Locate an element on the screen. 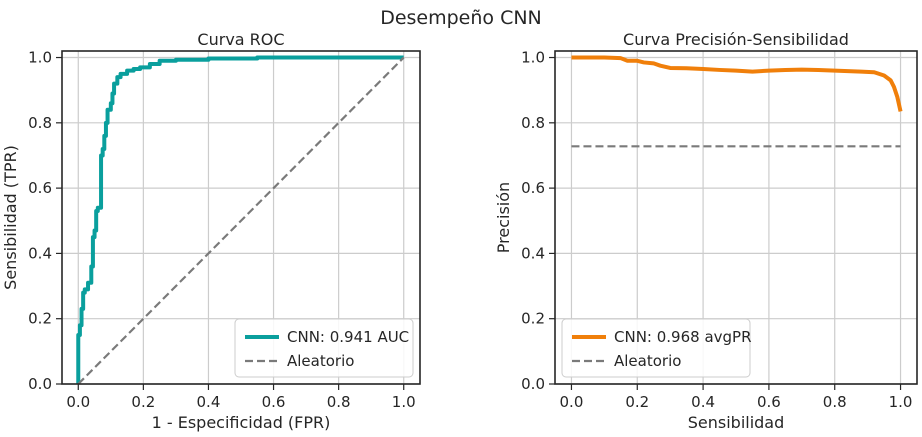  y-axis-label: Sensibilidad (TPR) is located at coordinates (10, 217).